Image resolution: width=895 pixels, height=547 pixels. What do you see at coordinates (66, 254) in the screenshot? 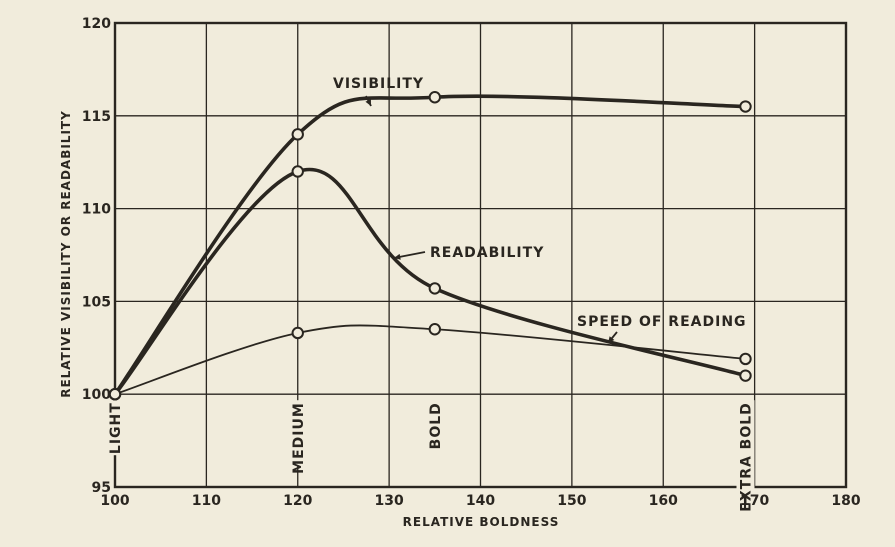
I see `y-axis-title: RELATIVE VISIBILITY OR READABILITY` at bounding box center [66, 254].